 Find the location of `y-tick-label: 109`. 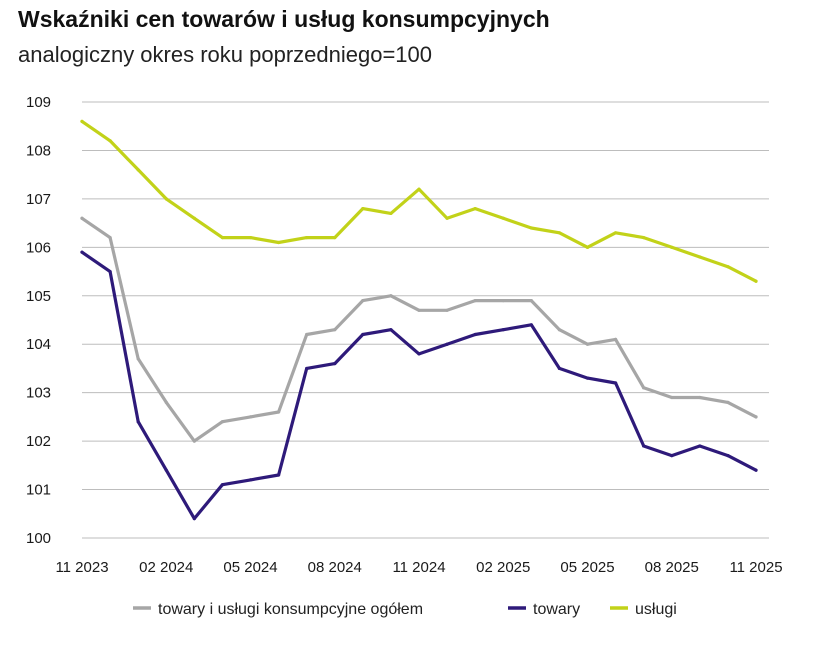

y-tick-label: 109 is located at coordinates (38, 102).